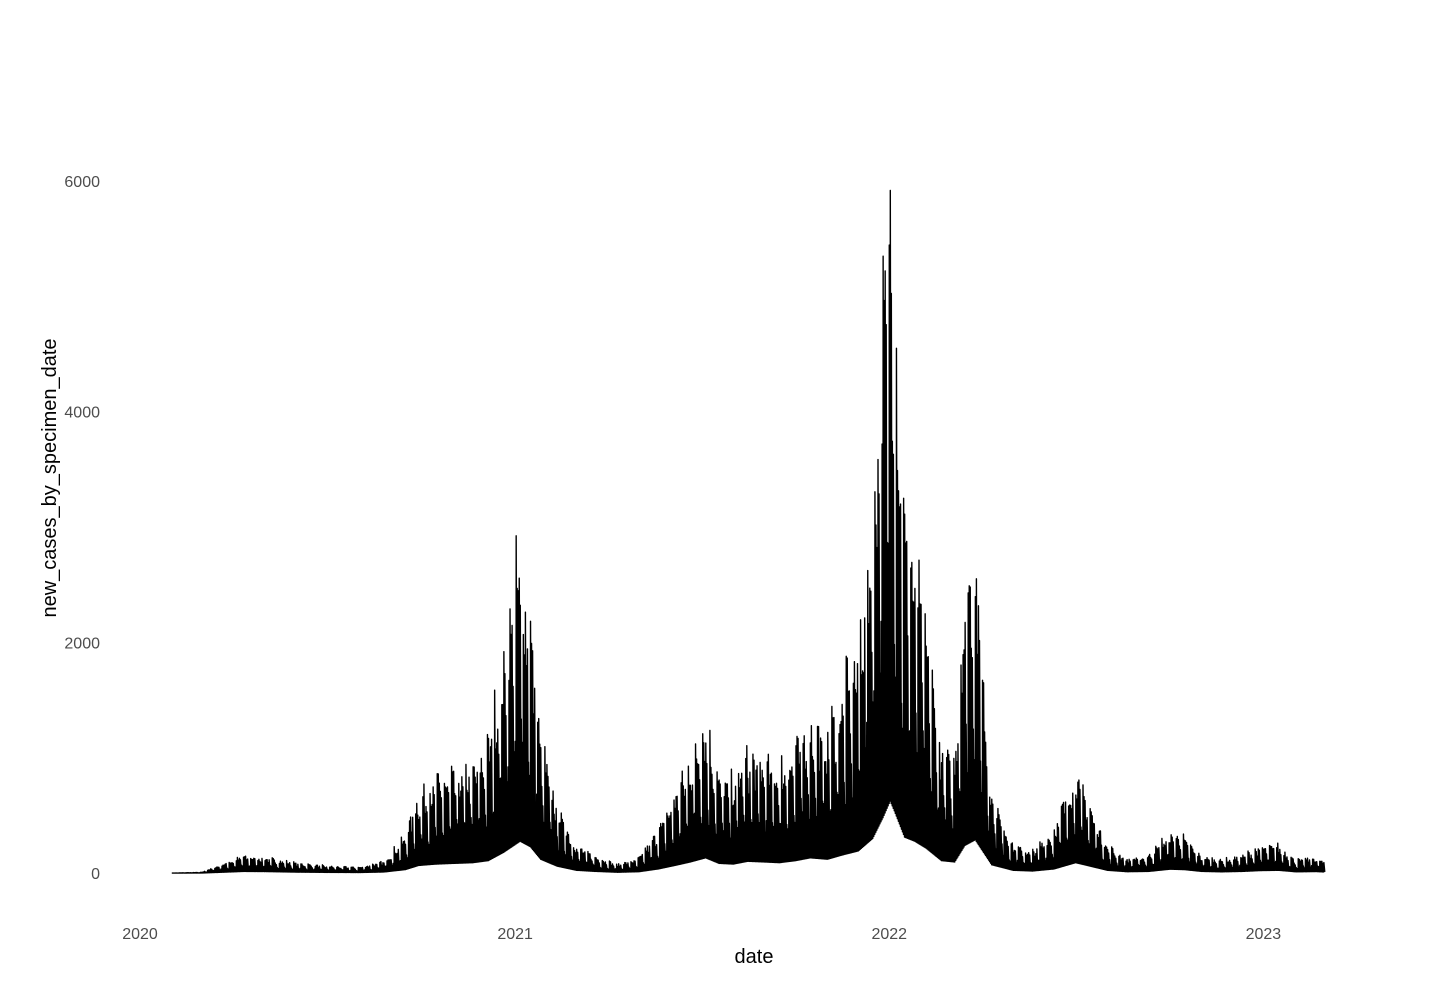  Describe the element at coordinates (50, 477) in the screenshot. I see `y-axis-title: new_cases_by_specimen_date` at that location.